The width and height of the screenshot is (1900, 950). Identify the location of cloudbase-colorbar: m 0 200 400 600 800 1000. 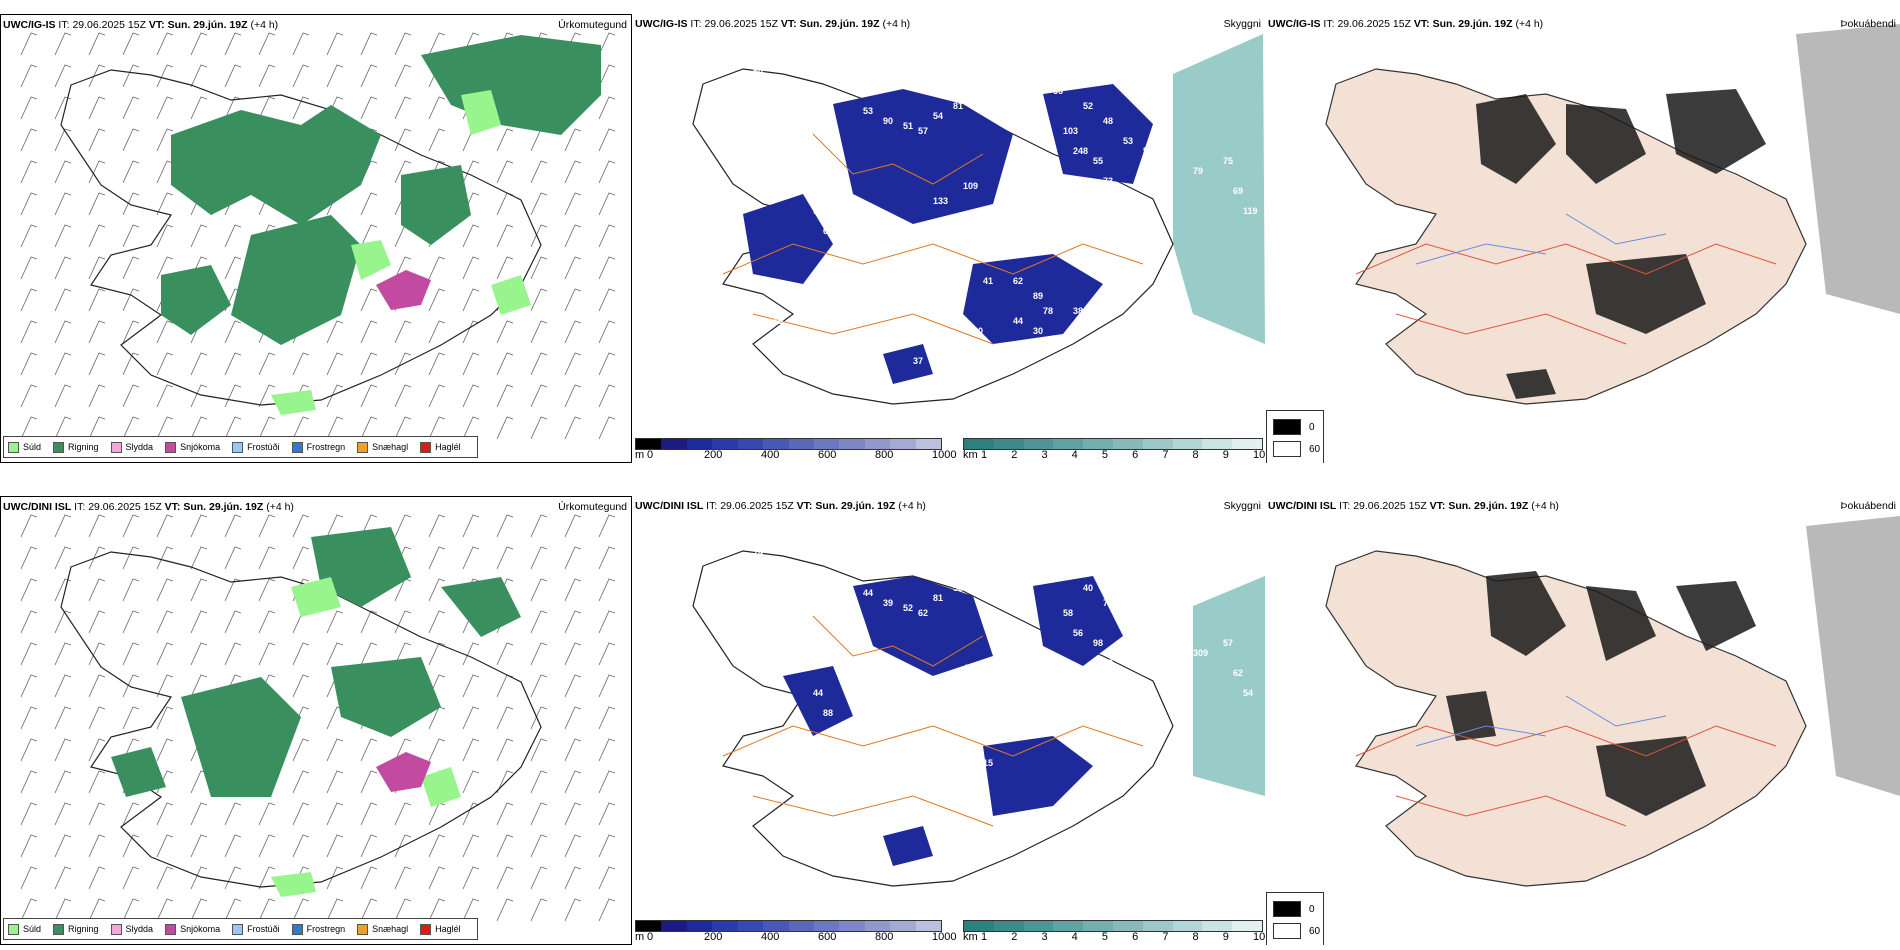
(795, 450).